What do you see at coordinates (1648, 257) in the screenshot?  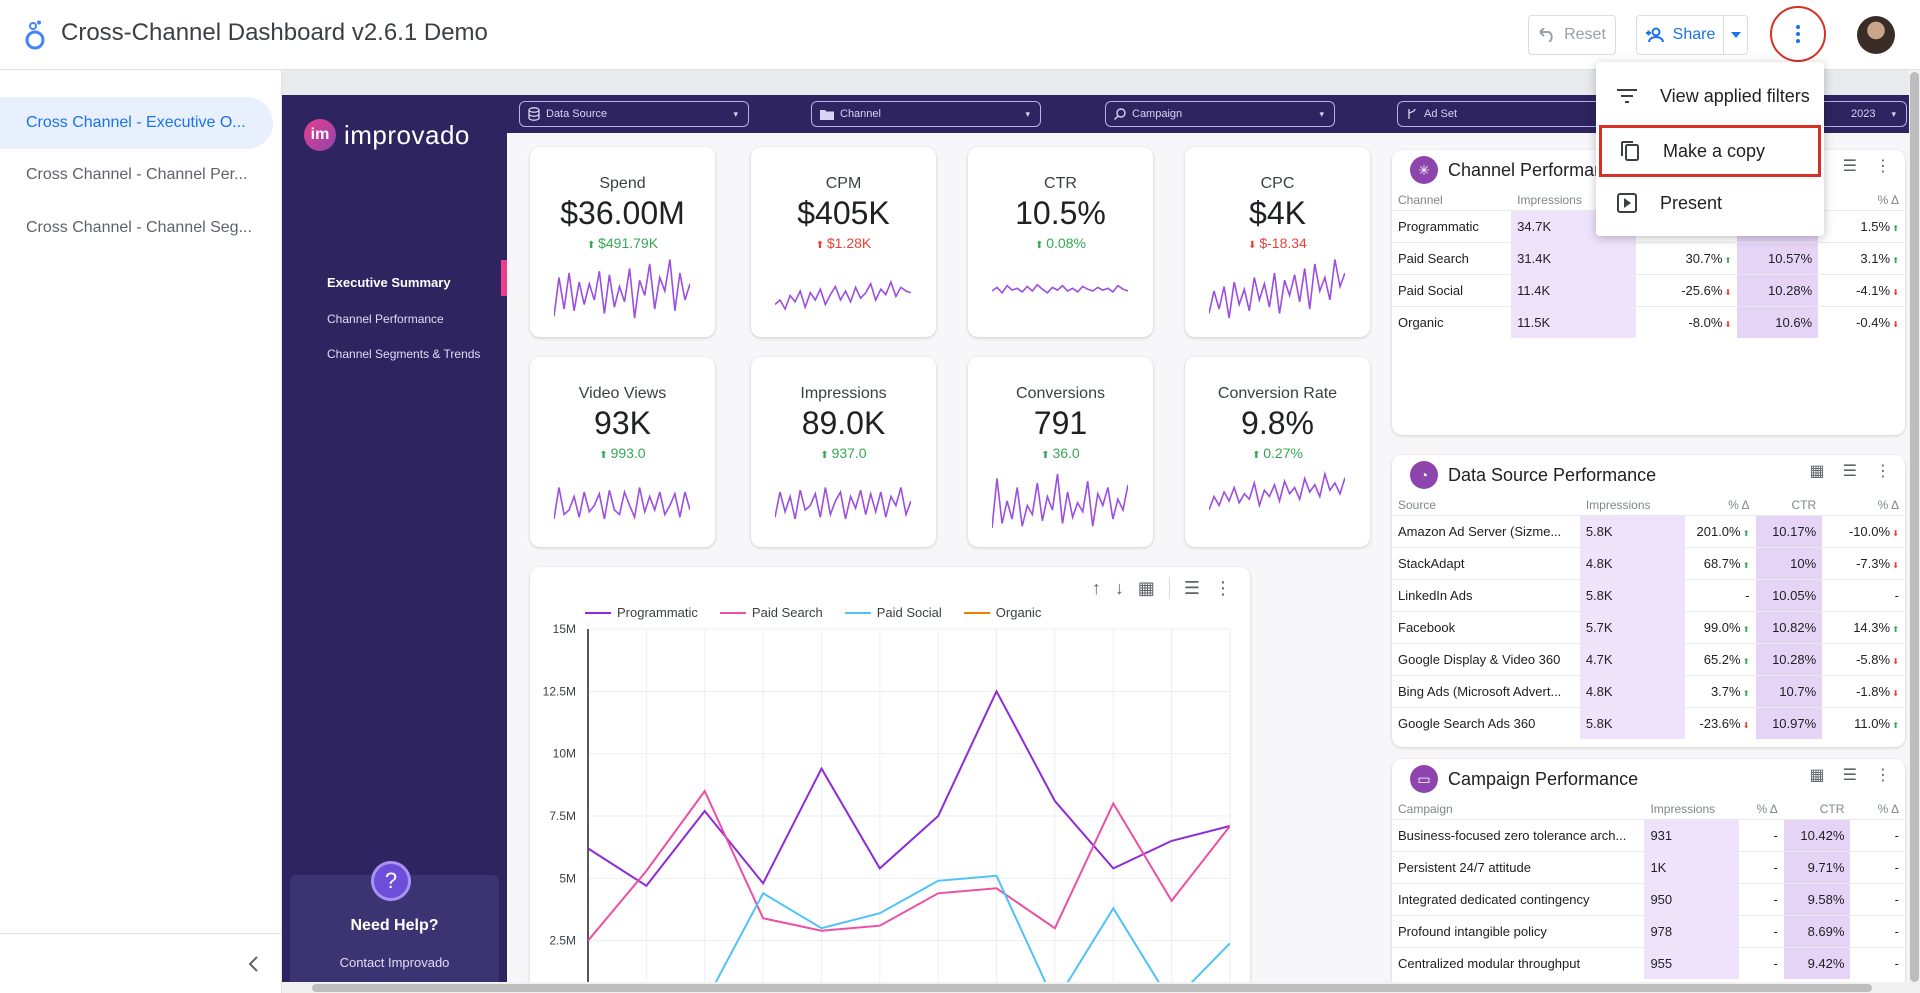 I see `table-row: Paid Search 31.4K 30.7% ⬆ 10.57% 3.1% ⬆` at bounding box center [1648, 257].